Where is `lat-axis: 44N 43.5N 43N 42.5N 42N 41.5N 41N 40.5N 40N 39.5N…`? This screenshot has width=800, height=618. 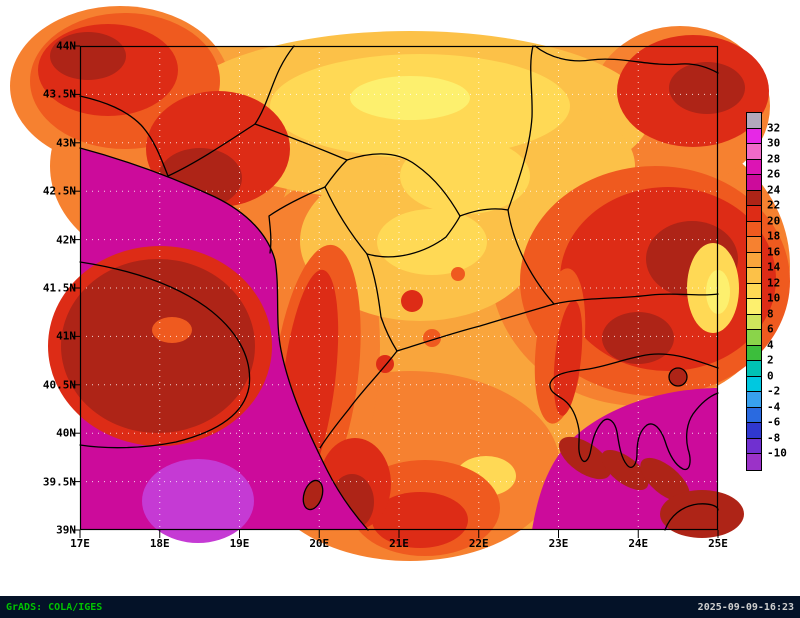 lat-axis: 44N 43.5N 43N 42.5N 42N 41.5N 41N 40.5N 40N 39.5N… is located at coordinates (52, 288).